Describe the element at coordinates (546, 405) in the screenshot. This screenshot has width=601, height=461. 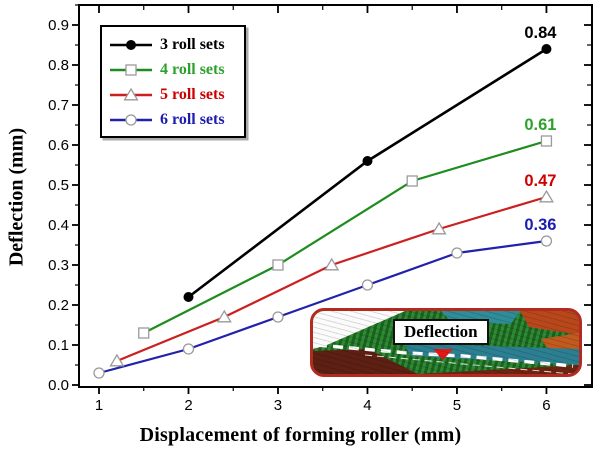
I see `x-tick-label: 6` at that location.